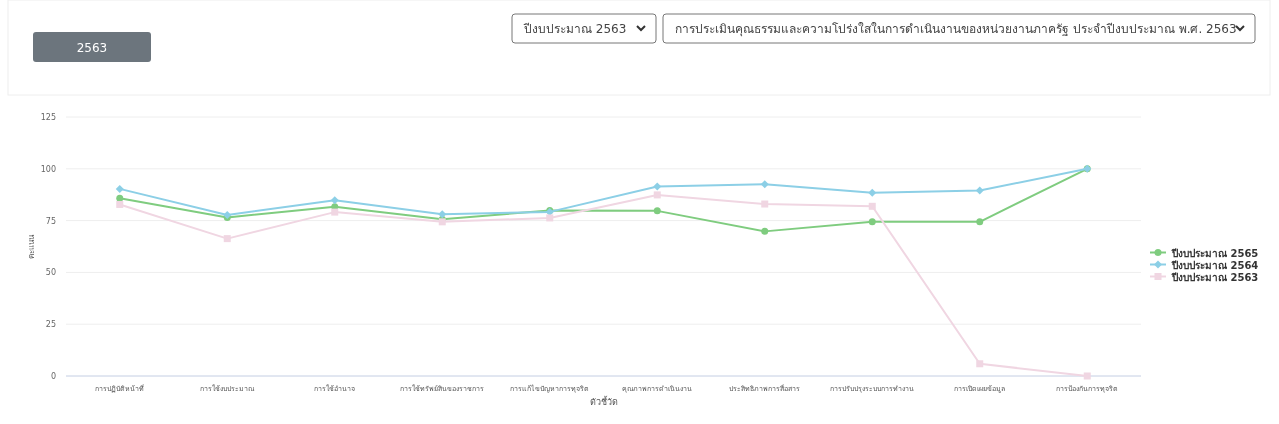 The width and height of the screenshot is (1279, 424). Describe the element at coordinates (1215, 253) in the screenshot. I see `legend-label: ปีงบประมาณ 2565` at that location.